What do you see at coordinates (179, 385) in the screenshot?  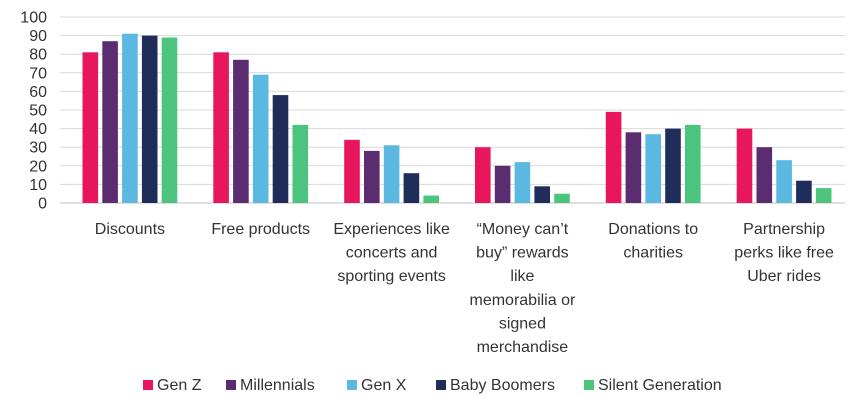 I see `legend-label: Gen Z` at bounding box center [179, 385].